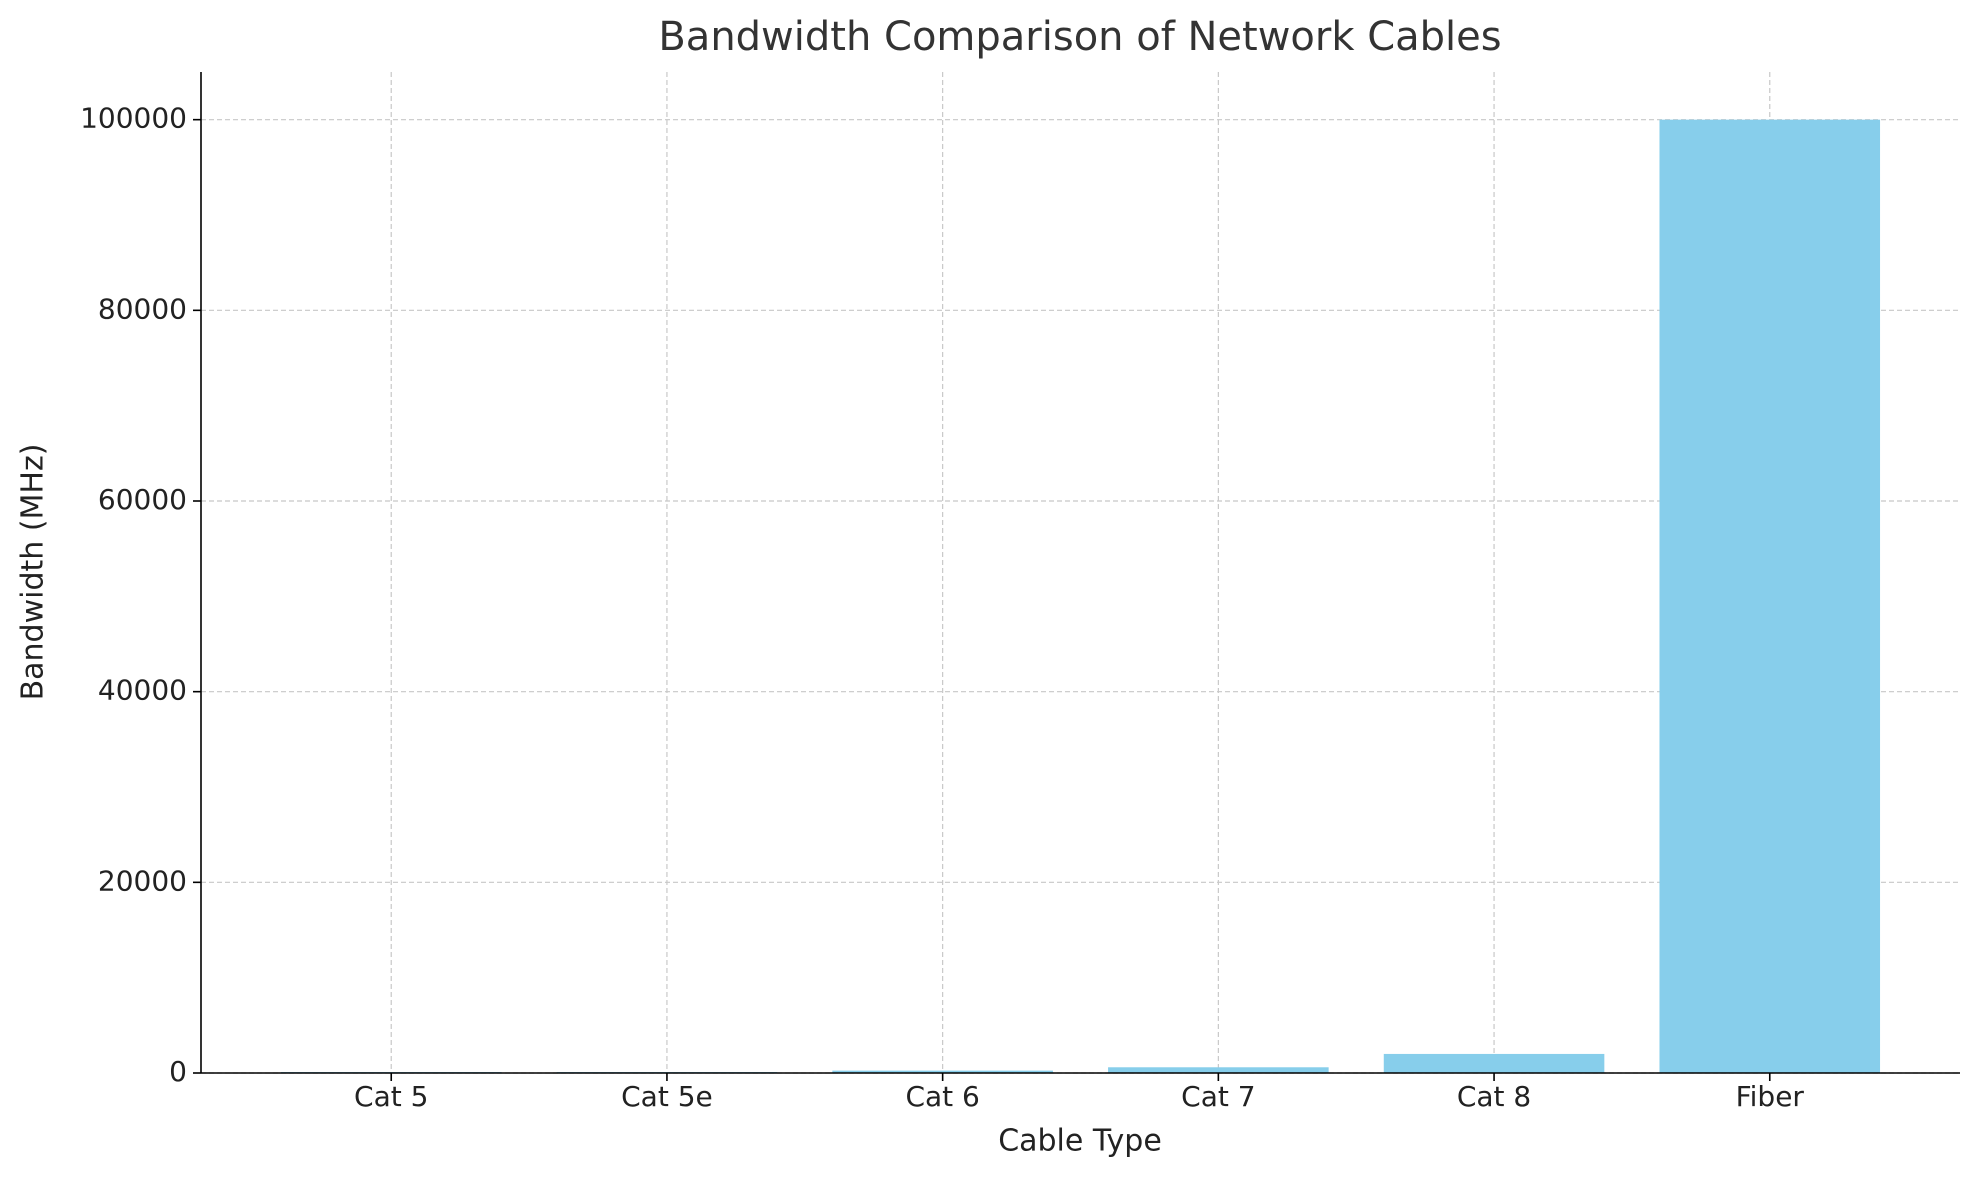  I want to click on x-axis-title: Cable Type, so click(1080, 1141).